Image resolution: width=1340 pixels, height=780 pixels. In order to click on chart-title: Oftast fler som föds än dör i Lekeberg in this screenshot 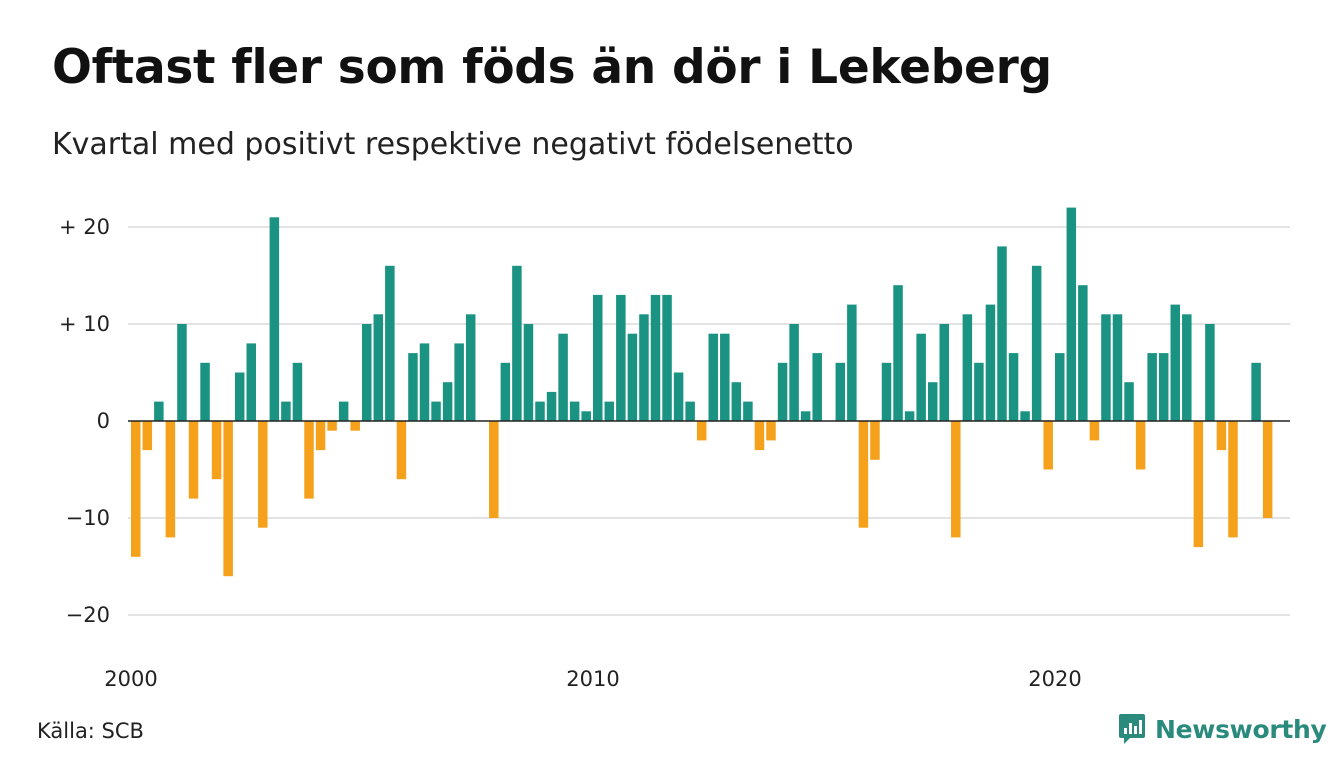, I will do `click(552, 67)`.